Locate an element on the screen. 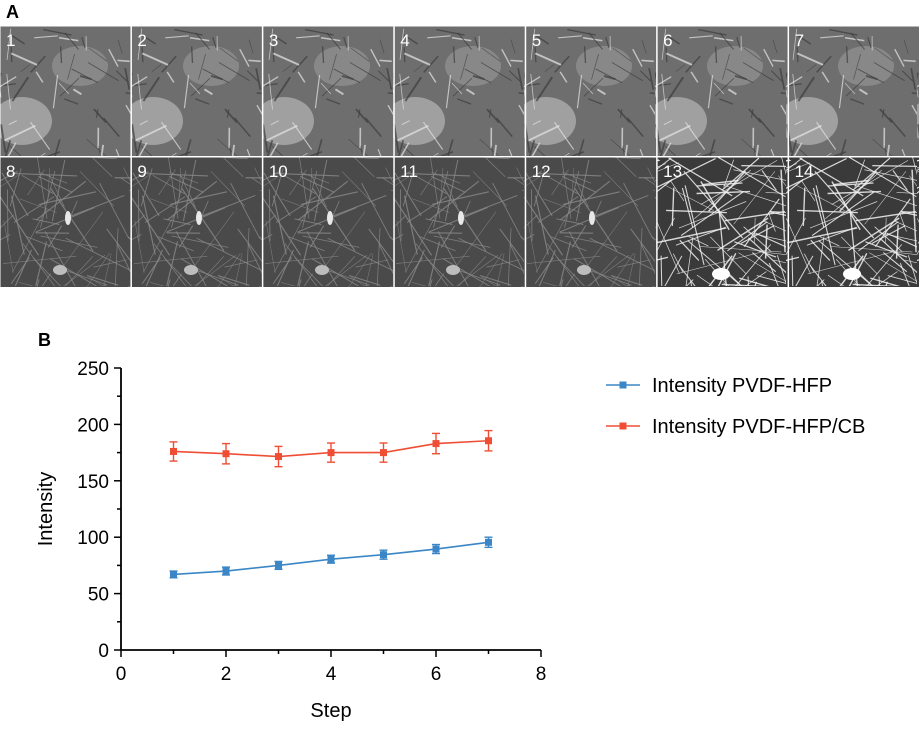 The image size is (920, 730). panel-a-label: A is located at coordinates (12, 12).